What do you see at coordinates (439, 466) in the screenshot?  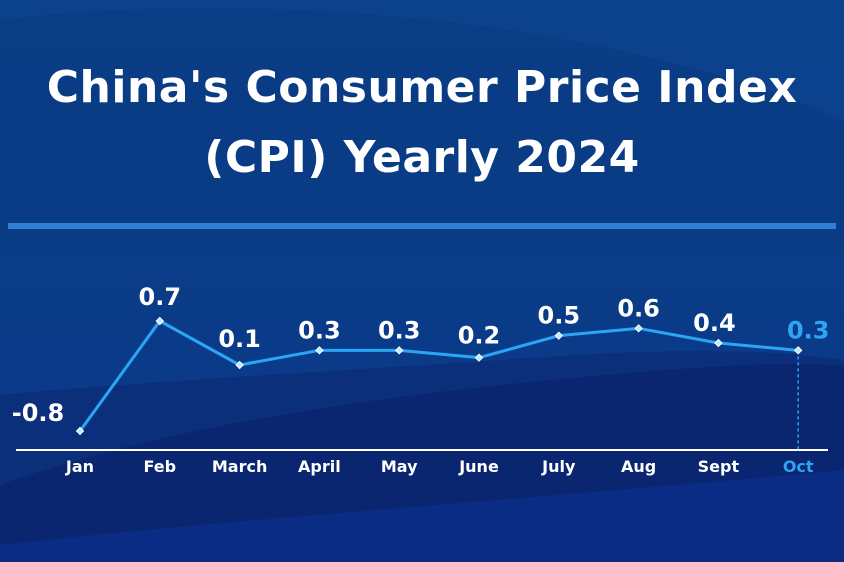 I see `x-tick-labels: Jan Feb March April May June July Aug Sept Oct` at bounding box center [439, 466].